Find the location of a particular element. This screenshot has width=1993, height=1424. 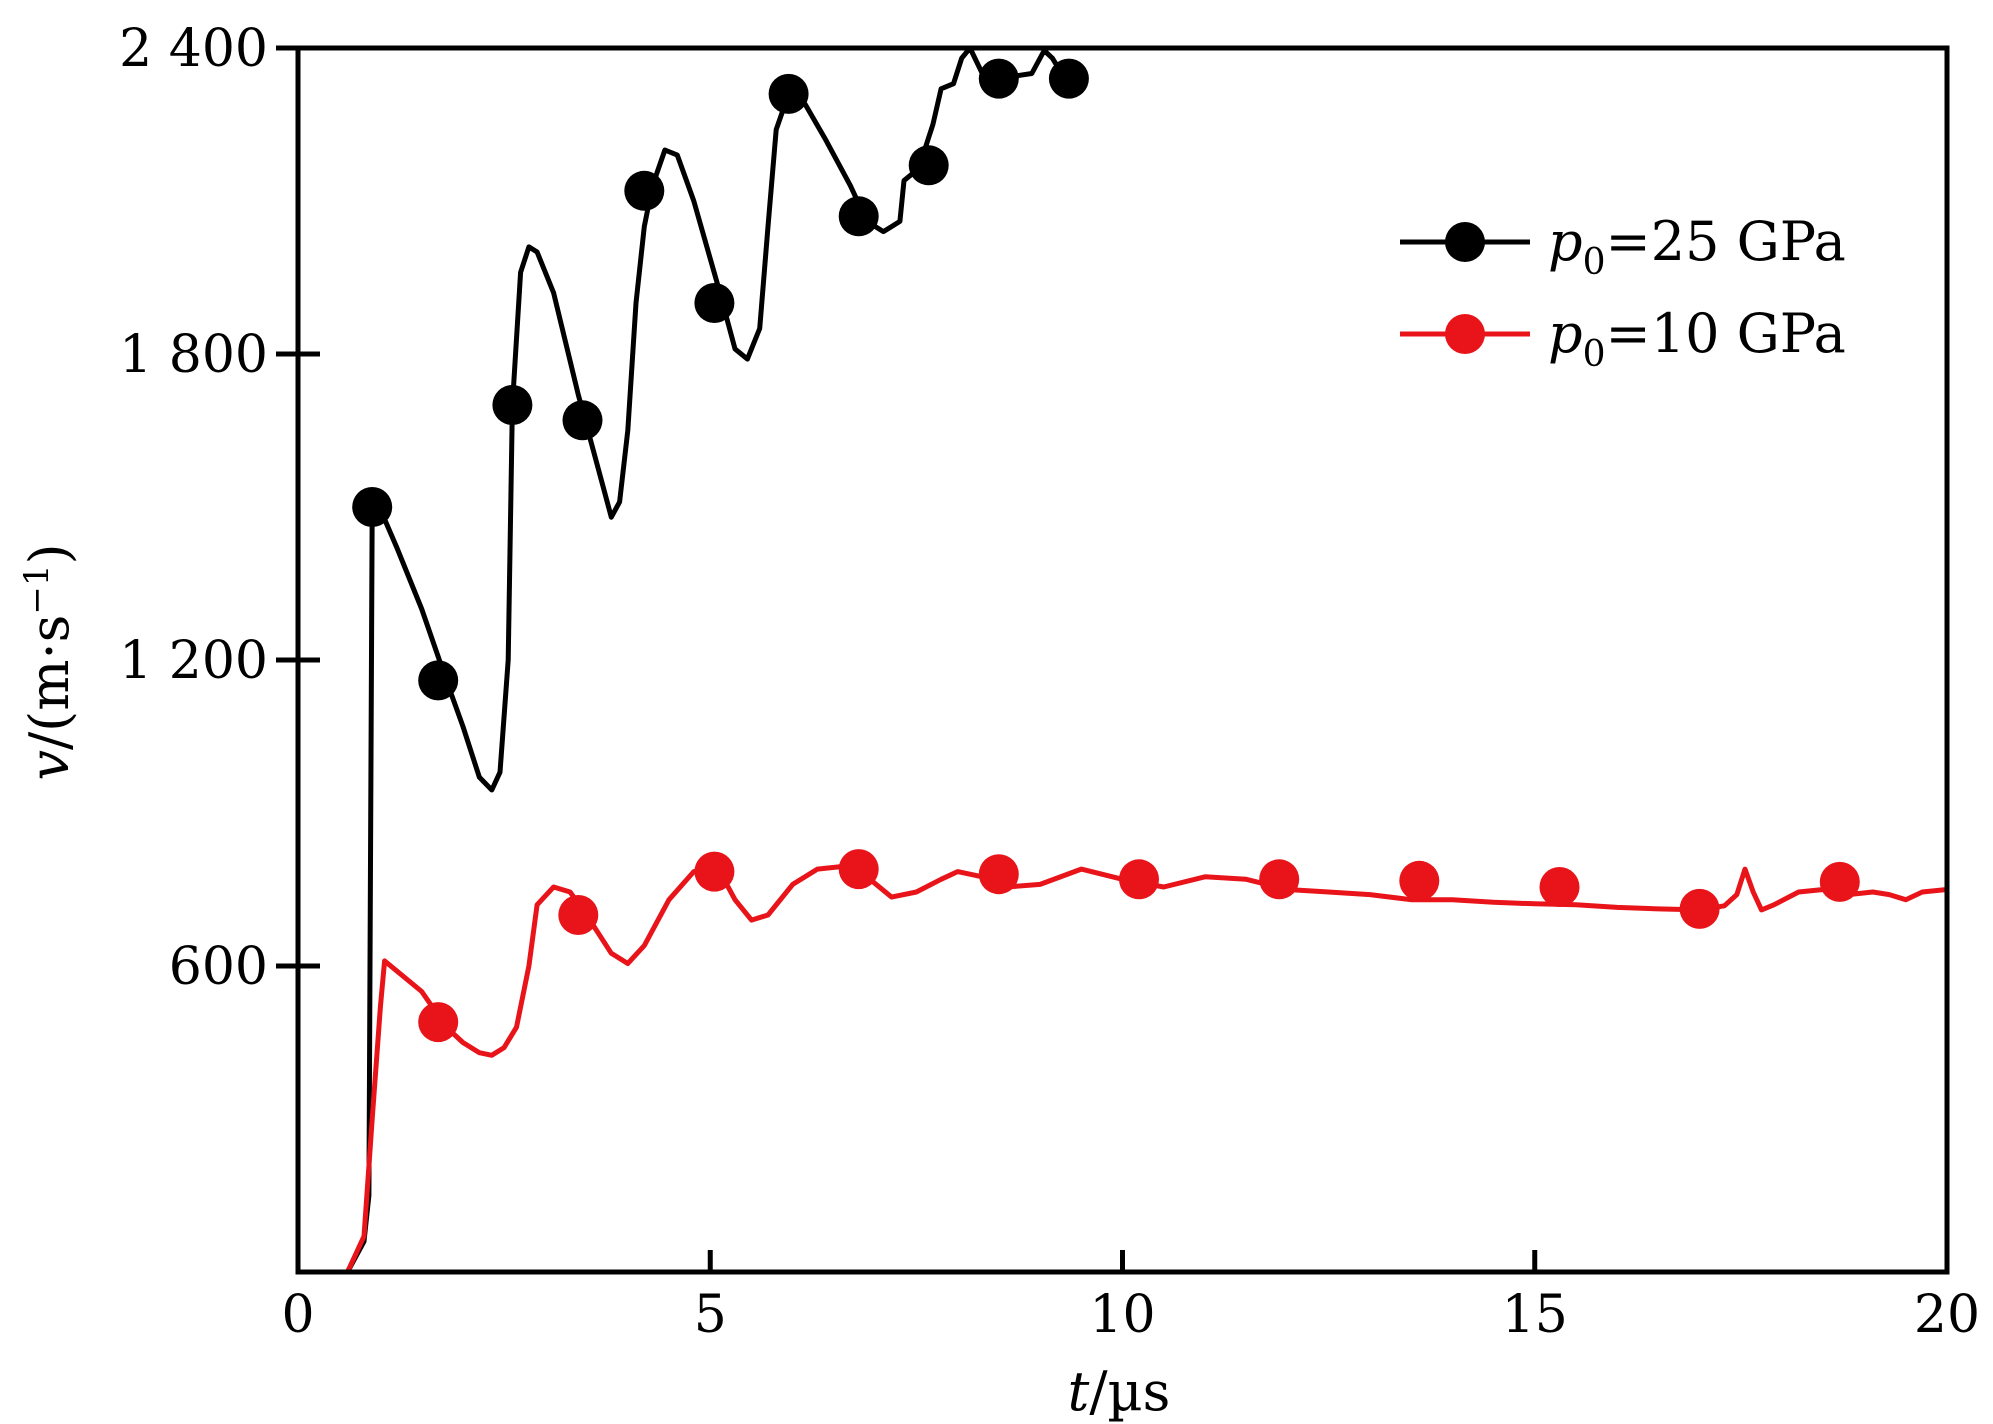

x-axis-label-italic: t is located at coordinates (1079, 1391).